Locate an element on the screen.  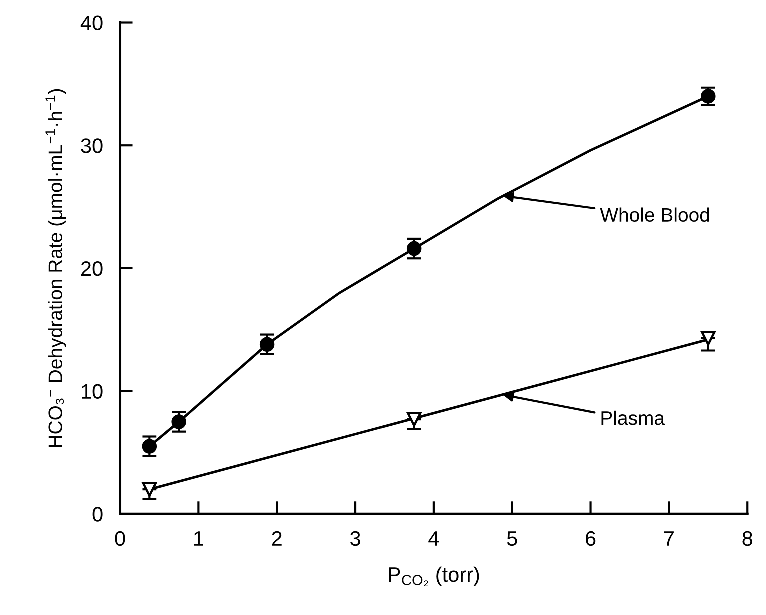
x-axis-title: P$_{CO₂}$ (torr) is located at coordinates (434, 576).